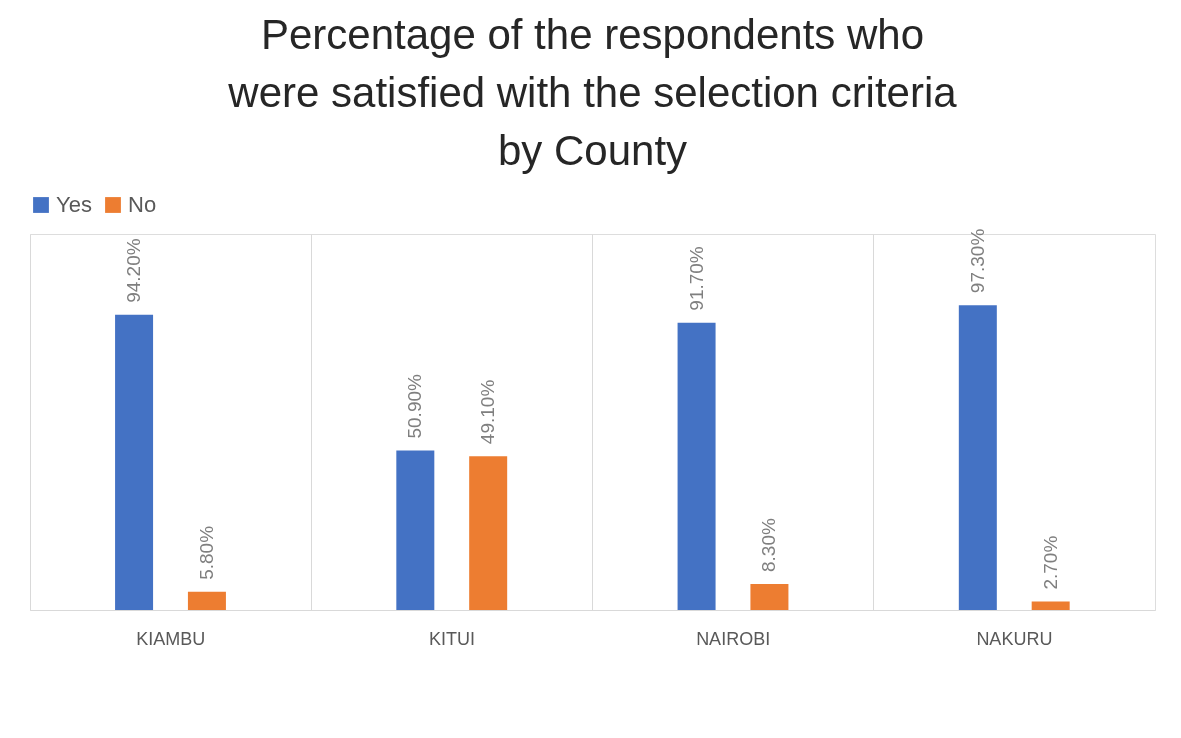 The height and width of the screenshot is (738, 1181). Describe the element at coordinates (451, 638) in the screenshot. I see `x-tick-label: KITUI` at that location.